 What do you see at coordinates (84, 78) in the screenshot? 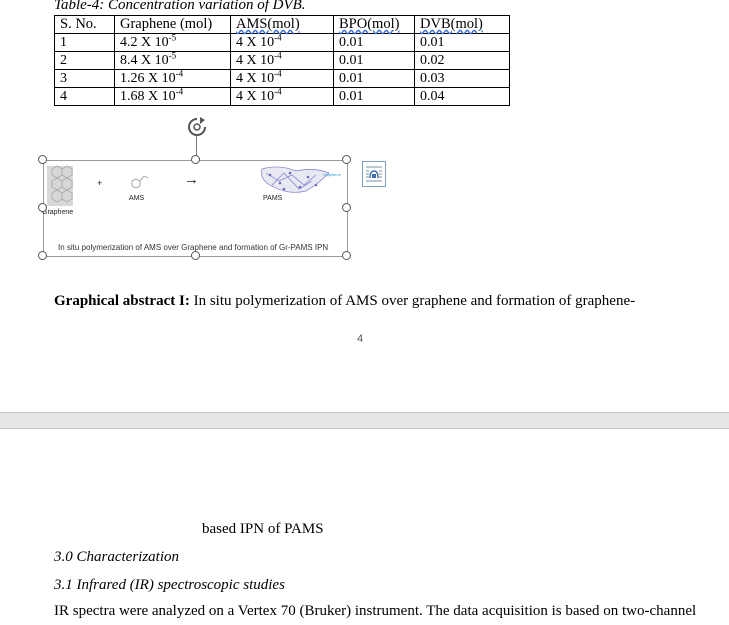
I see `cell-sno: 3` at bounding box center [84, 78].